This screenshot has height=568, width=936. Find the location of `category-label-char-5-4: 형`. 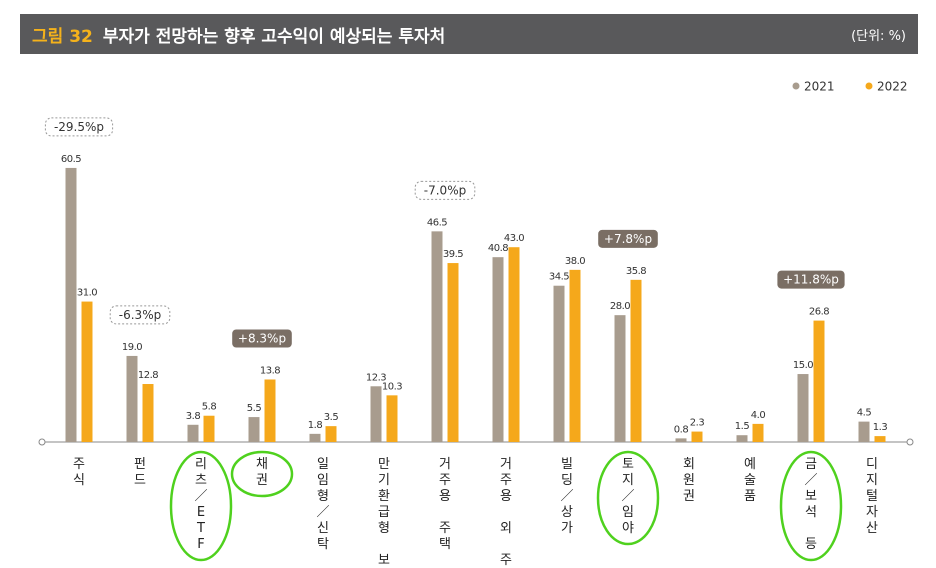

category-label-char-5-4: 형 is located at coordinates (384, 528).